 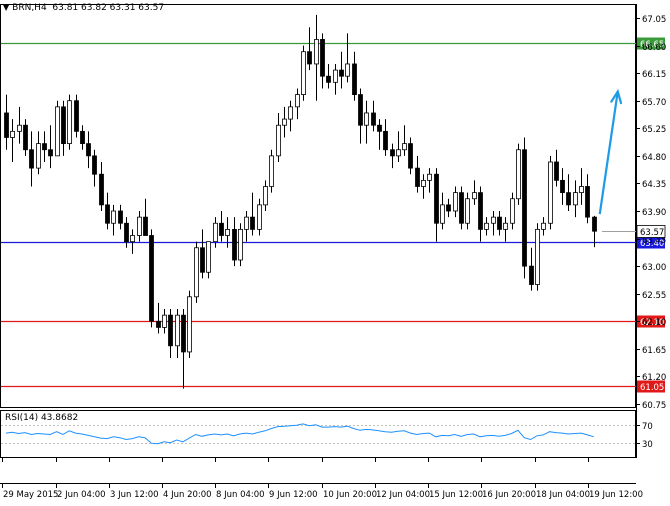 What do you see at coordinates (81, 495) in the screenshot?
I see `time-tick-label: 2 Jun 04:00` at bounding box center [81, 495].